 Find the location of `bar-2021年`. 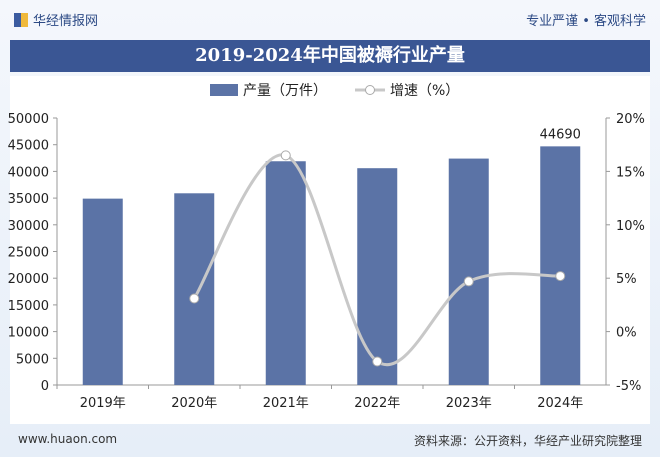

bar-2021年 is located at coordinates (285, 273).